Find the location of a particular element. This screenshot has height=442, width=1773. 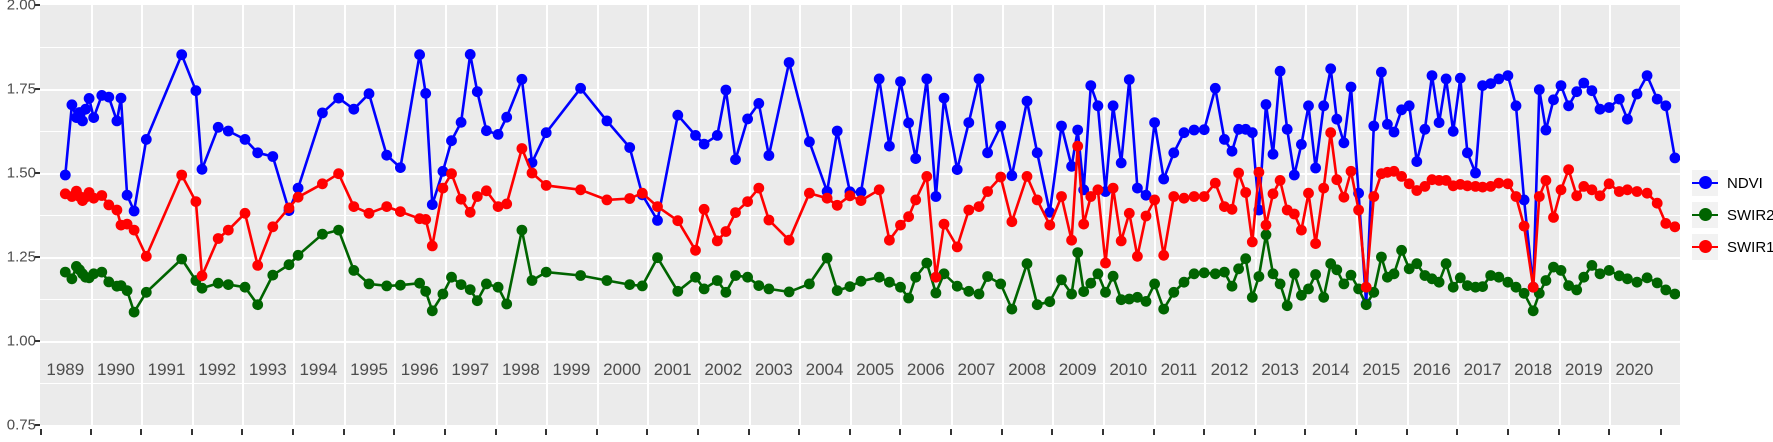

legend-label: NDVI is located at coordinates (1745, 183).